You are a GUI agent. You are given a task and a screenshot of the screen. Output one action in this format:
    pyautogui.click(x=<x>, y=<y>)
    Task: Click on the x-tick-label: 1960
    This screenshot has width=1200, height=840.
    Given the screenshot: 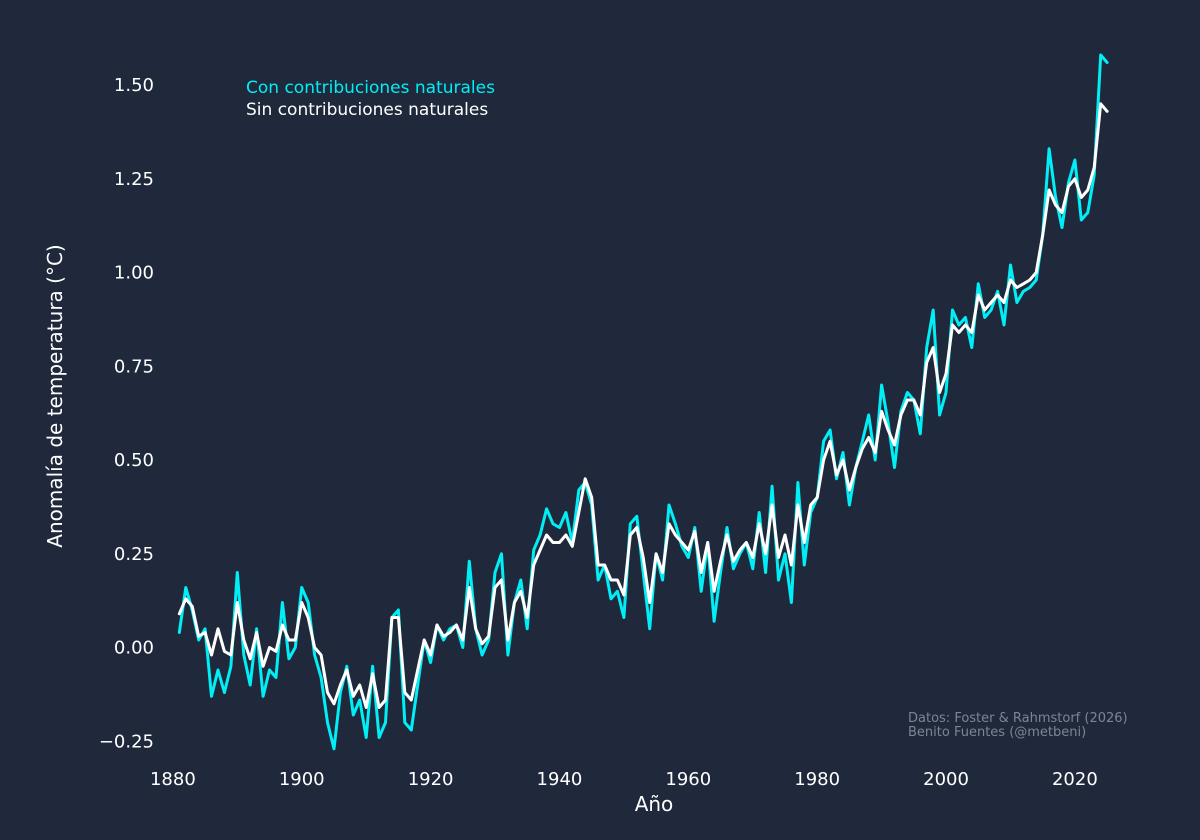 What is the action you would take?
    pyautogui.click(x=688, y=779)
    